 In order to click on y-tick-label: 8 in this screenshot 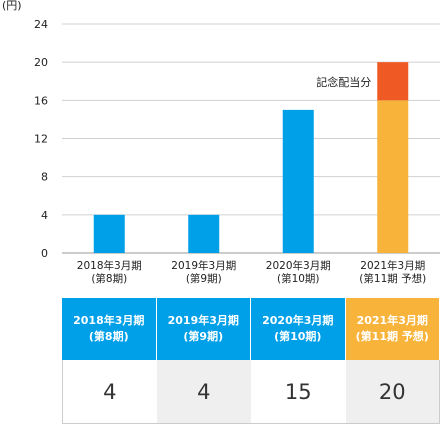, I will do `click(44, 177)`.